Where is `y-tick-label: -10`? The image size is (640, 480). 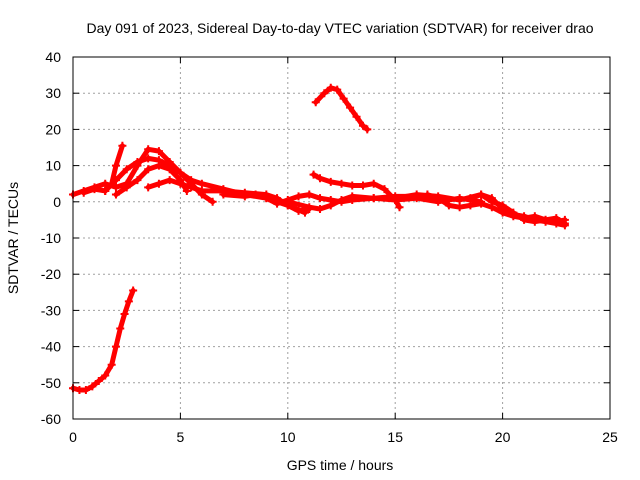
y-tick-label: -10 is located at coordinates (51, 238).